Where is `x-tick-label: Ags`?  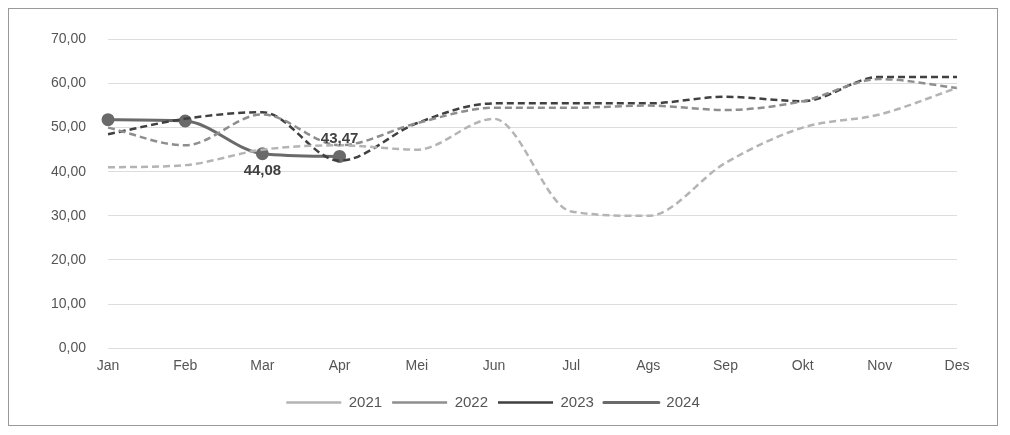
x-tick-label: Ags is located at coordinates (648, 365).